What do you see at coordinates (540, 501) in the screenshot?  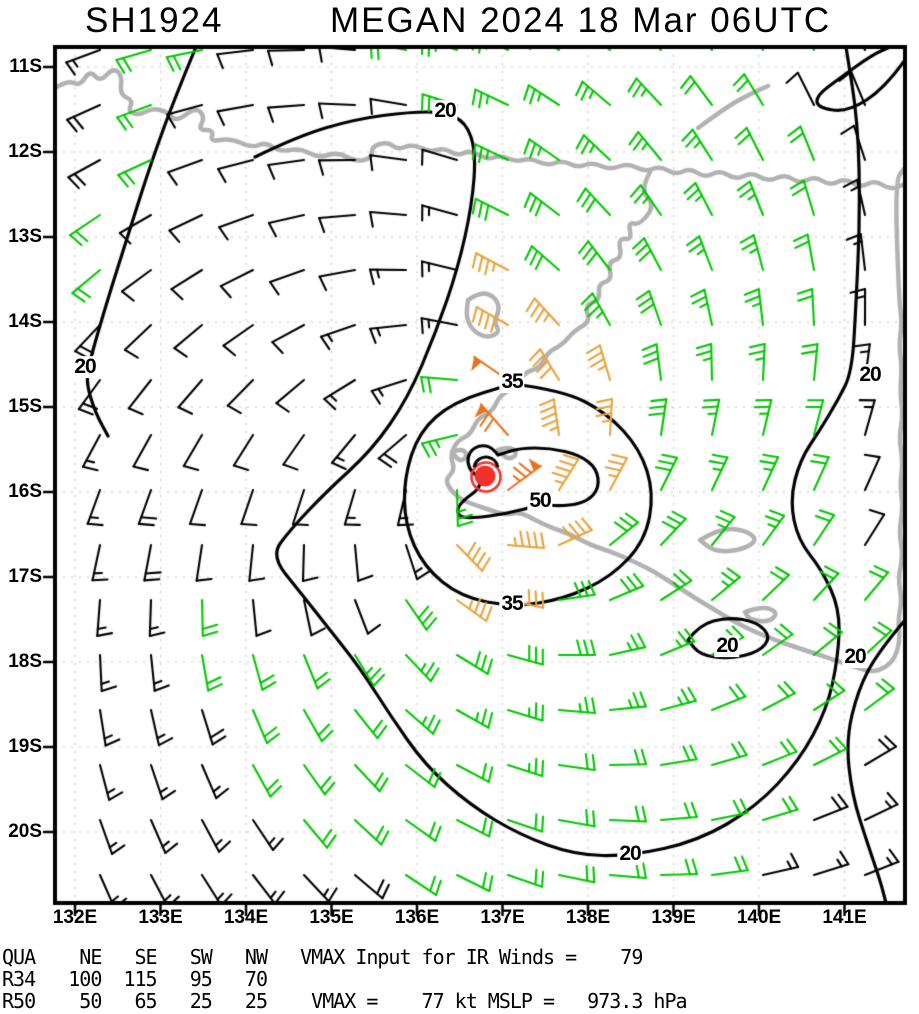 I see `contour-label-50-4: 50` at bounding box center [540, 501].